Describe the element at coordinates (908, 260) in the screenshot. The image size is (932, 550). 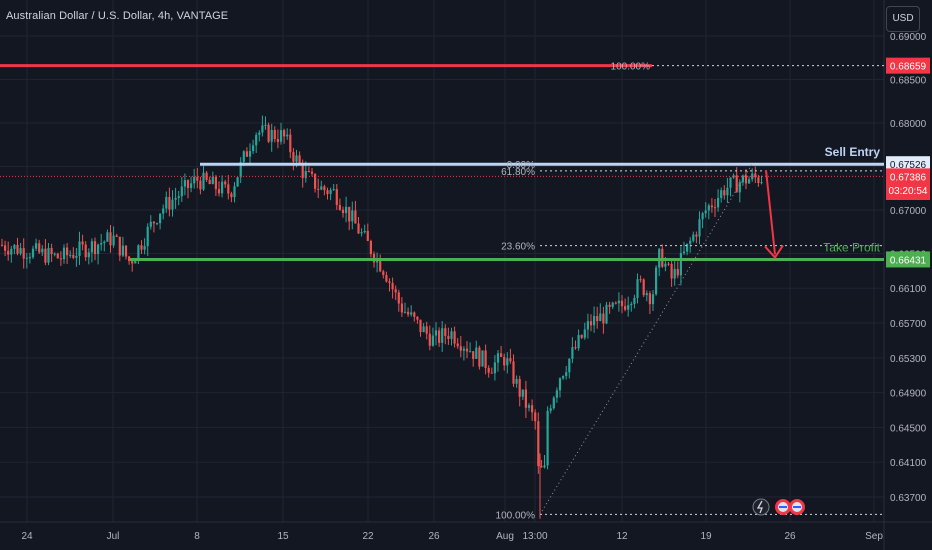
I see `take-profit-price-tag-text: 0.66431` at that location.